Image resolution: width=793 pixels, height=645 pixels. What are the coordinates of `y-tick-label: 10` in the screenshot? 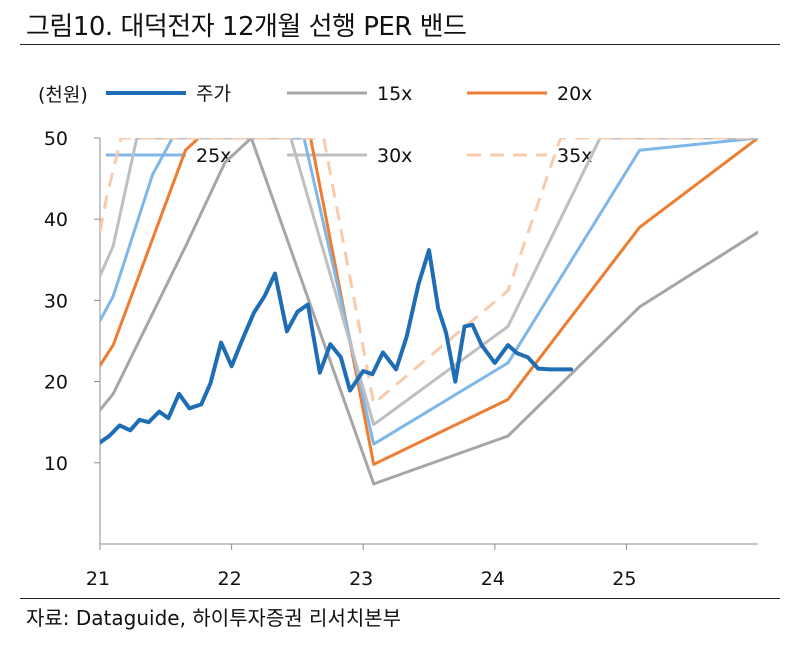 It's located at (56, 464).